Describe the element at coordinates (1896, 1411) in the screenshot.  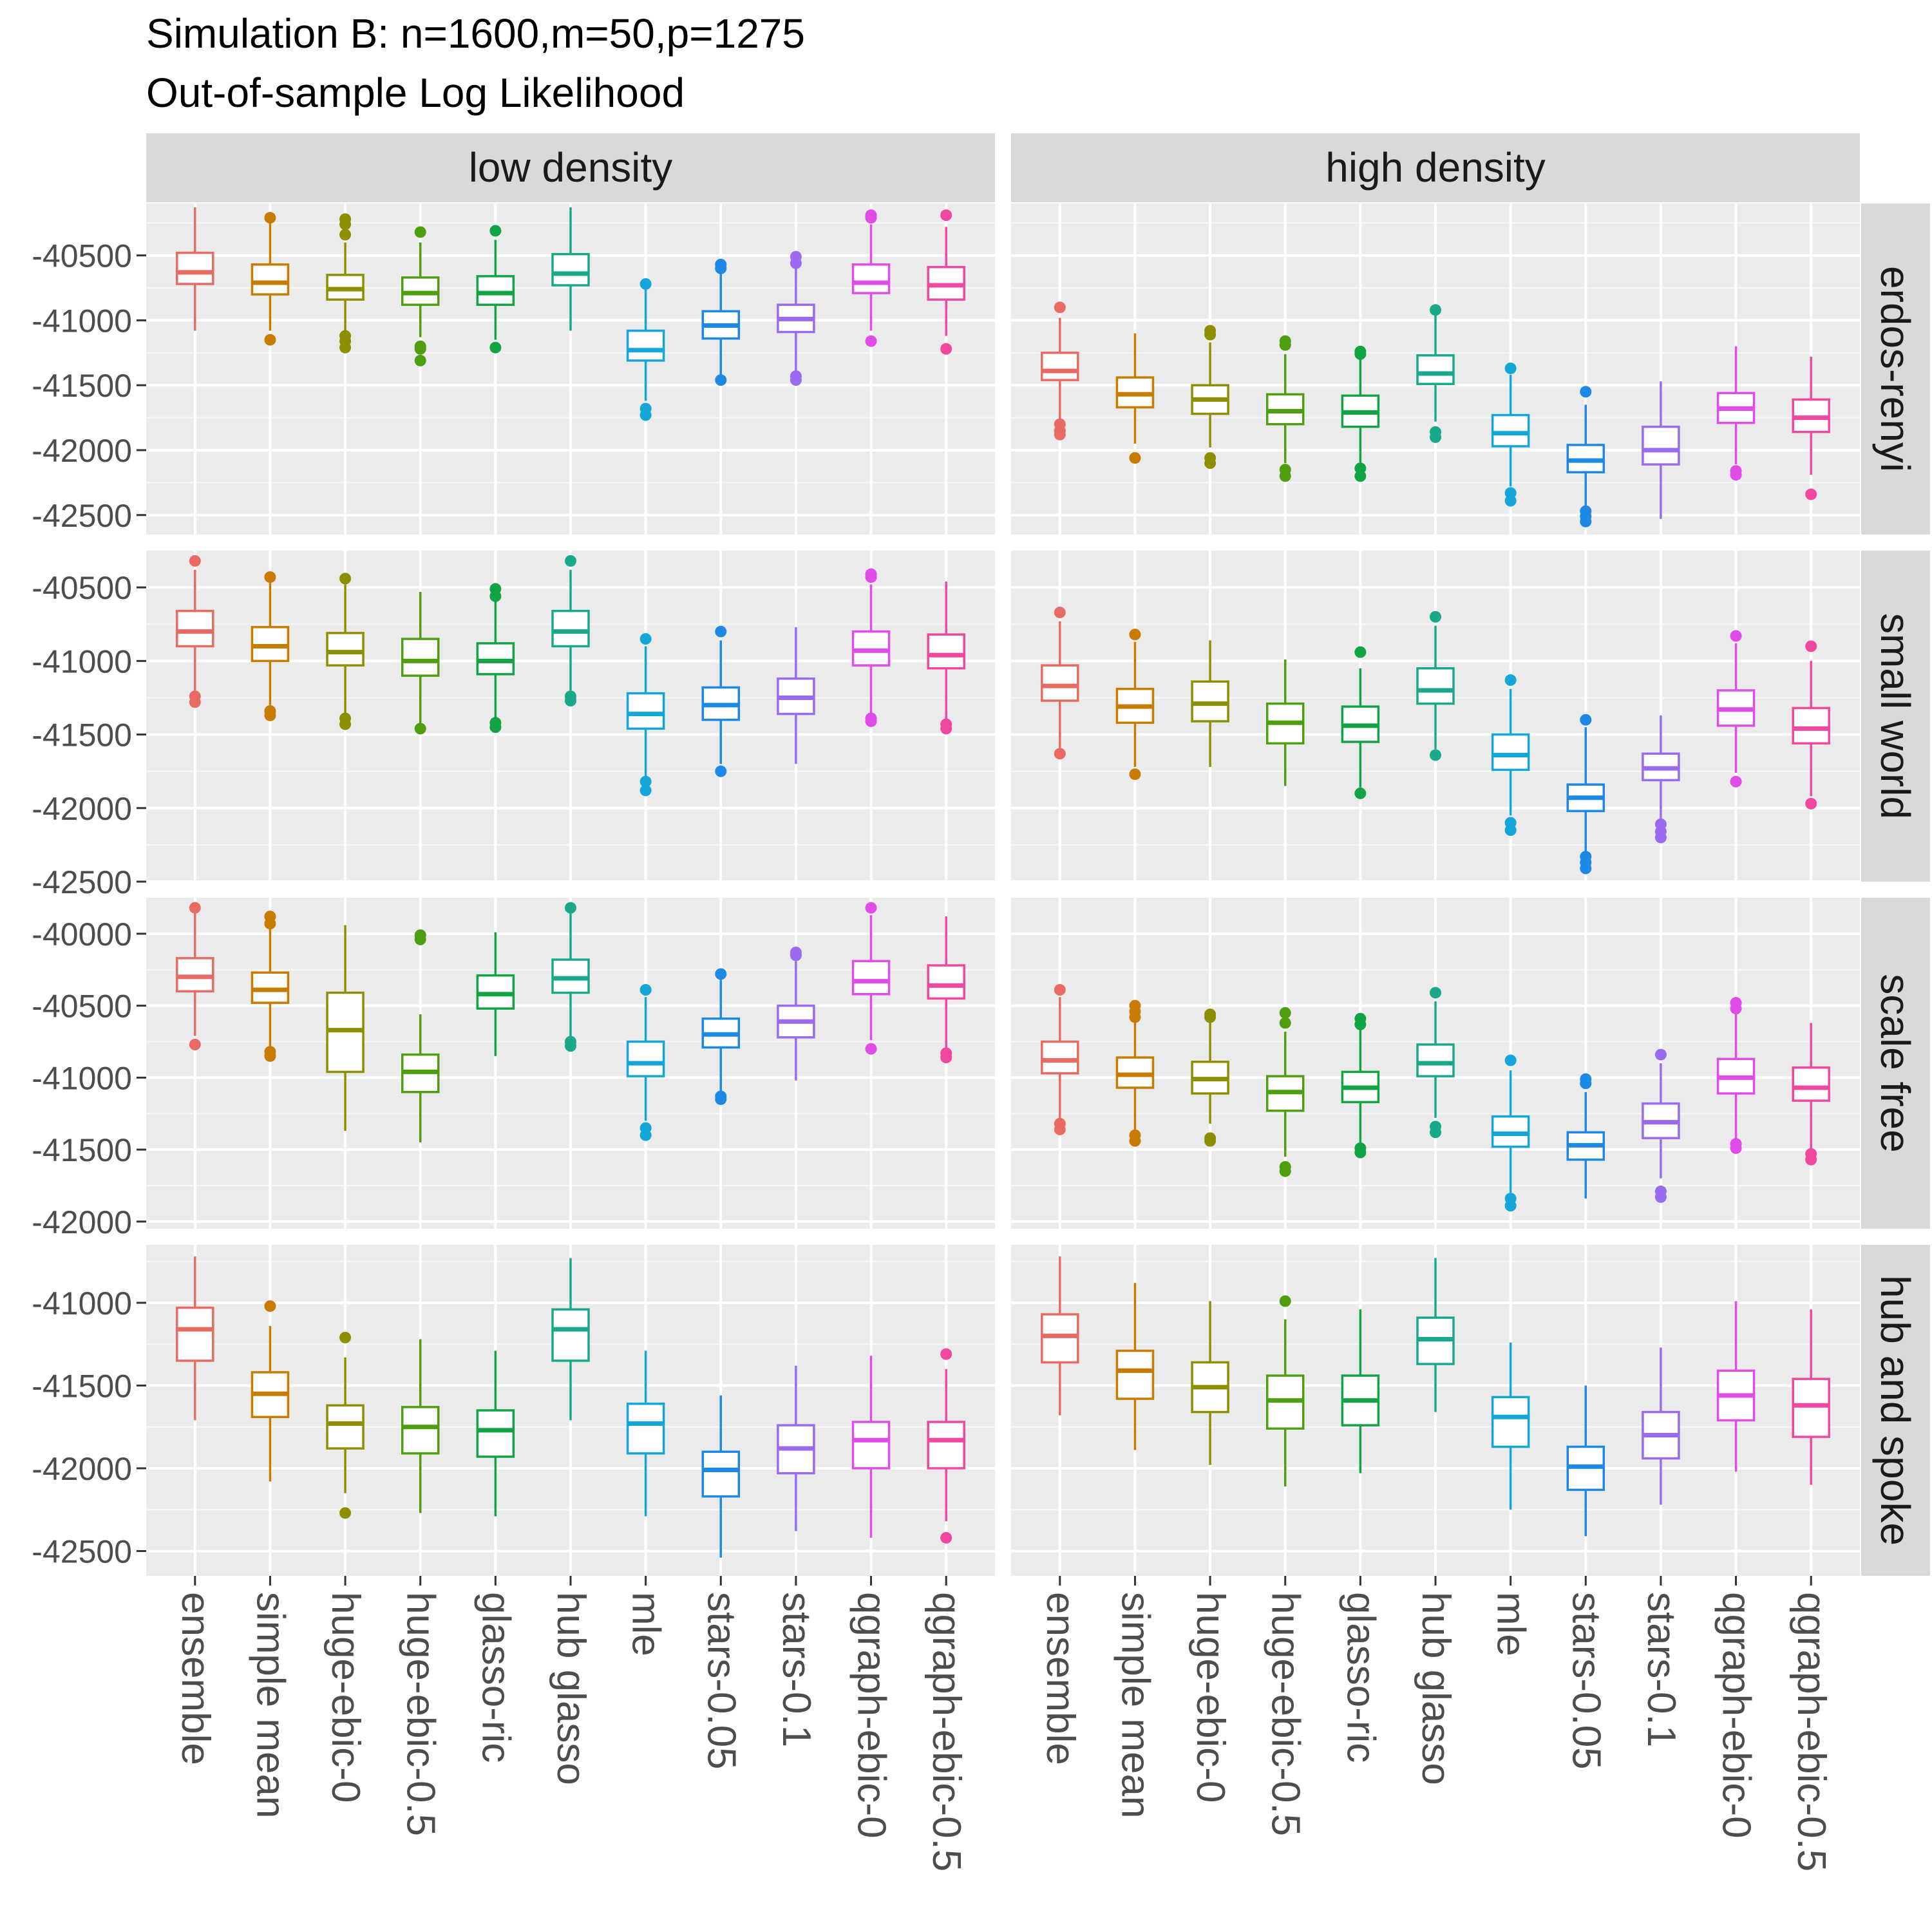
I see `facet-strip-row` at that location.